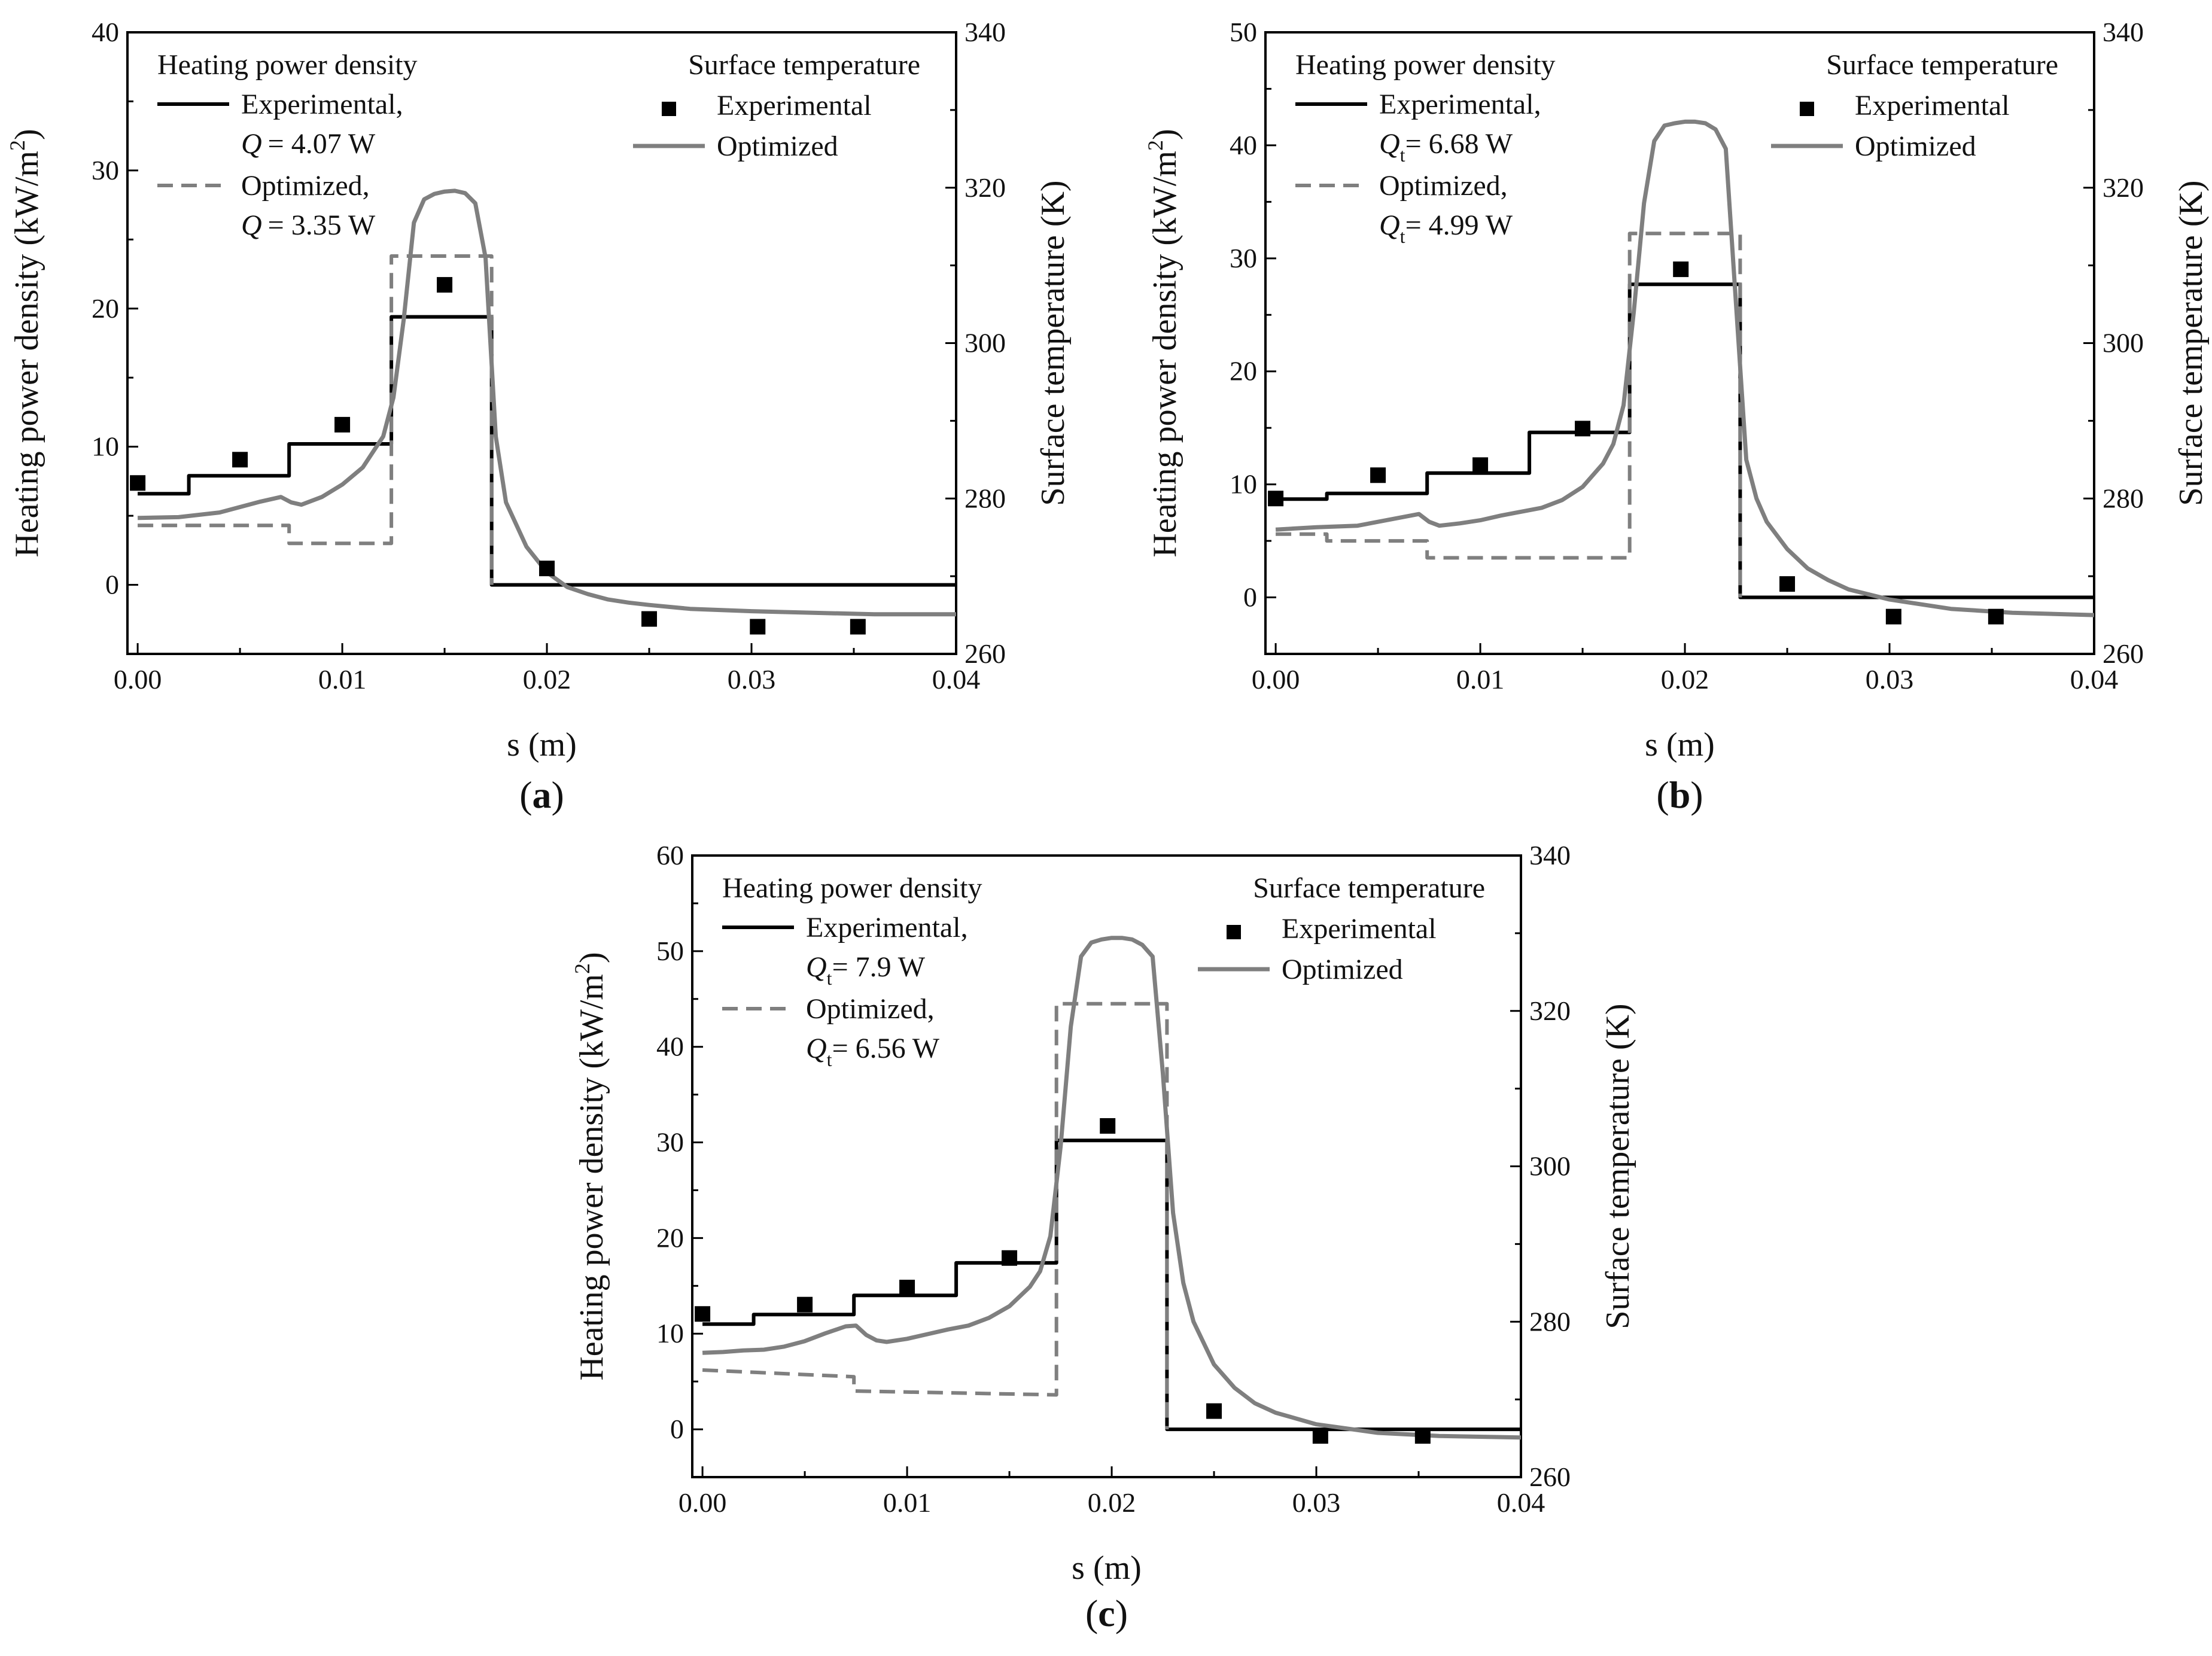 This screenshot has width=2212, height=1656. I want to click on legend-temperature-experimental-swatch, so click(669, 109).